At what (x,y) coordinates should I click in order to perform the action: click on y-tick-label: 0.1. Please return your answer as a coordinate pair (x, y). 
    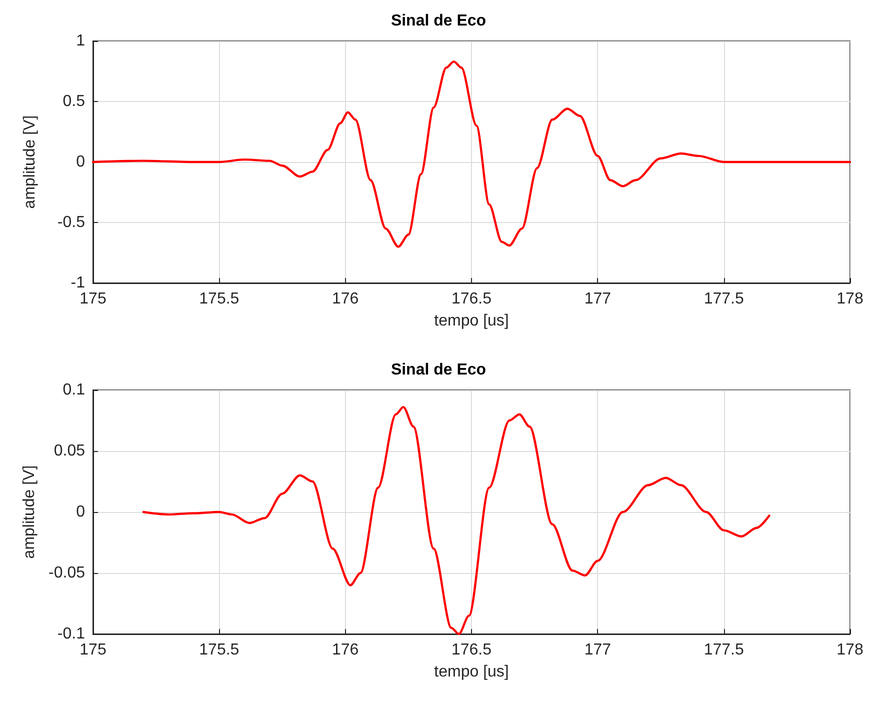
    Looking at the image, I should click on (74, 390).